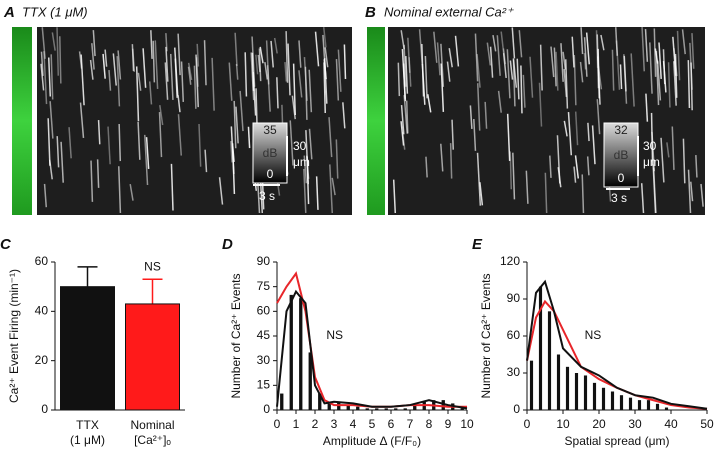 This screenshot has height=455, width=718. I want to click on y-axis-label: Number of Ca²⁺ Events, so click(486, 335).